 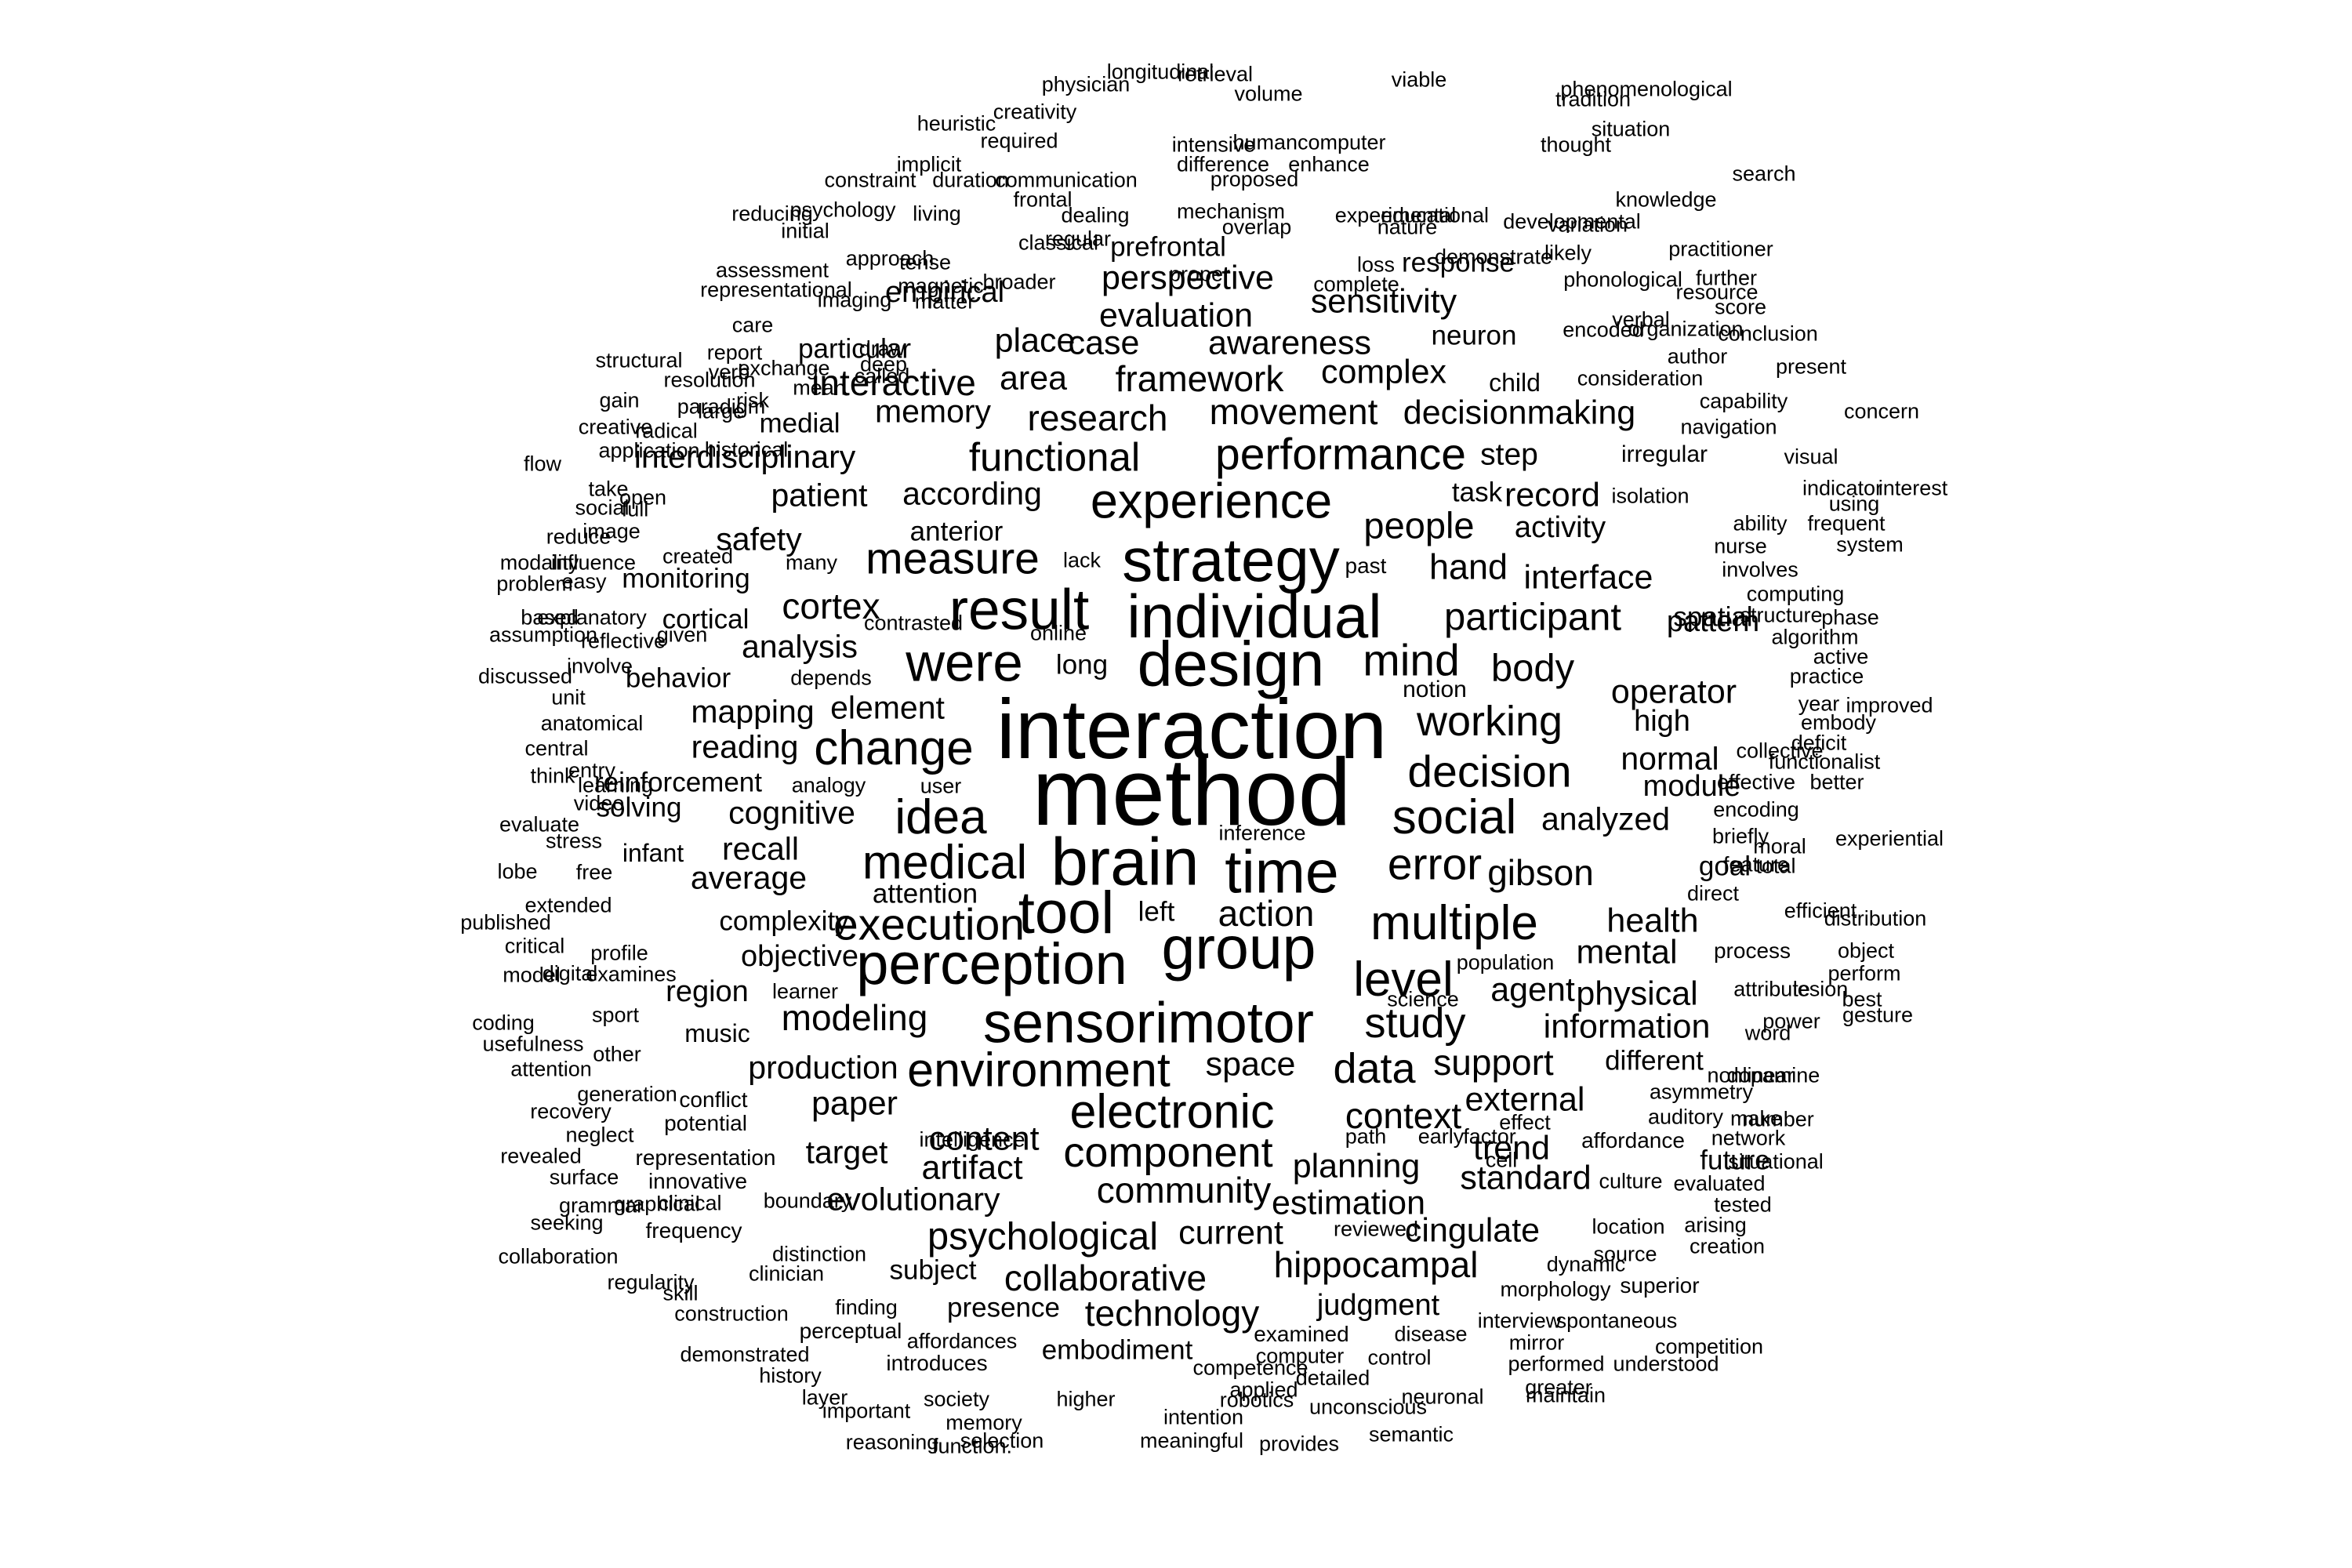 I want to click on cloud-word: viable, so click(x=1419, y=79).